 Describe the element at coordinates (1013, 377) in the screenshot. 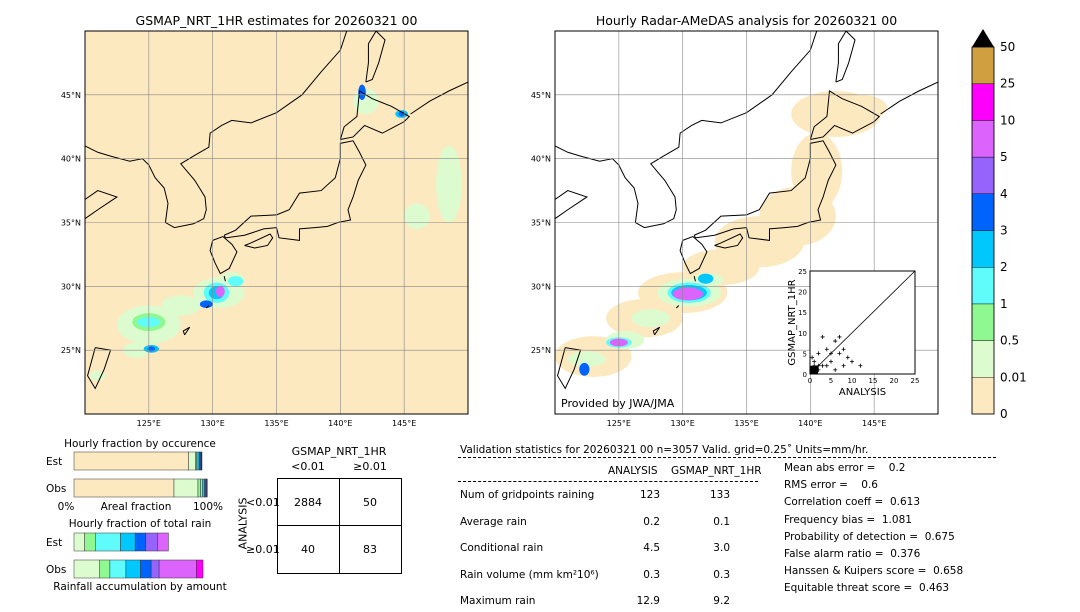

I see `colorbar-label: 0.01` at that location.